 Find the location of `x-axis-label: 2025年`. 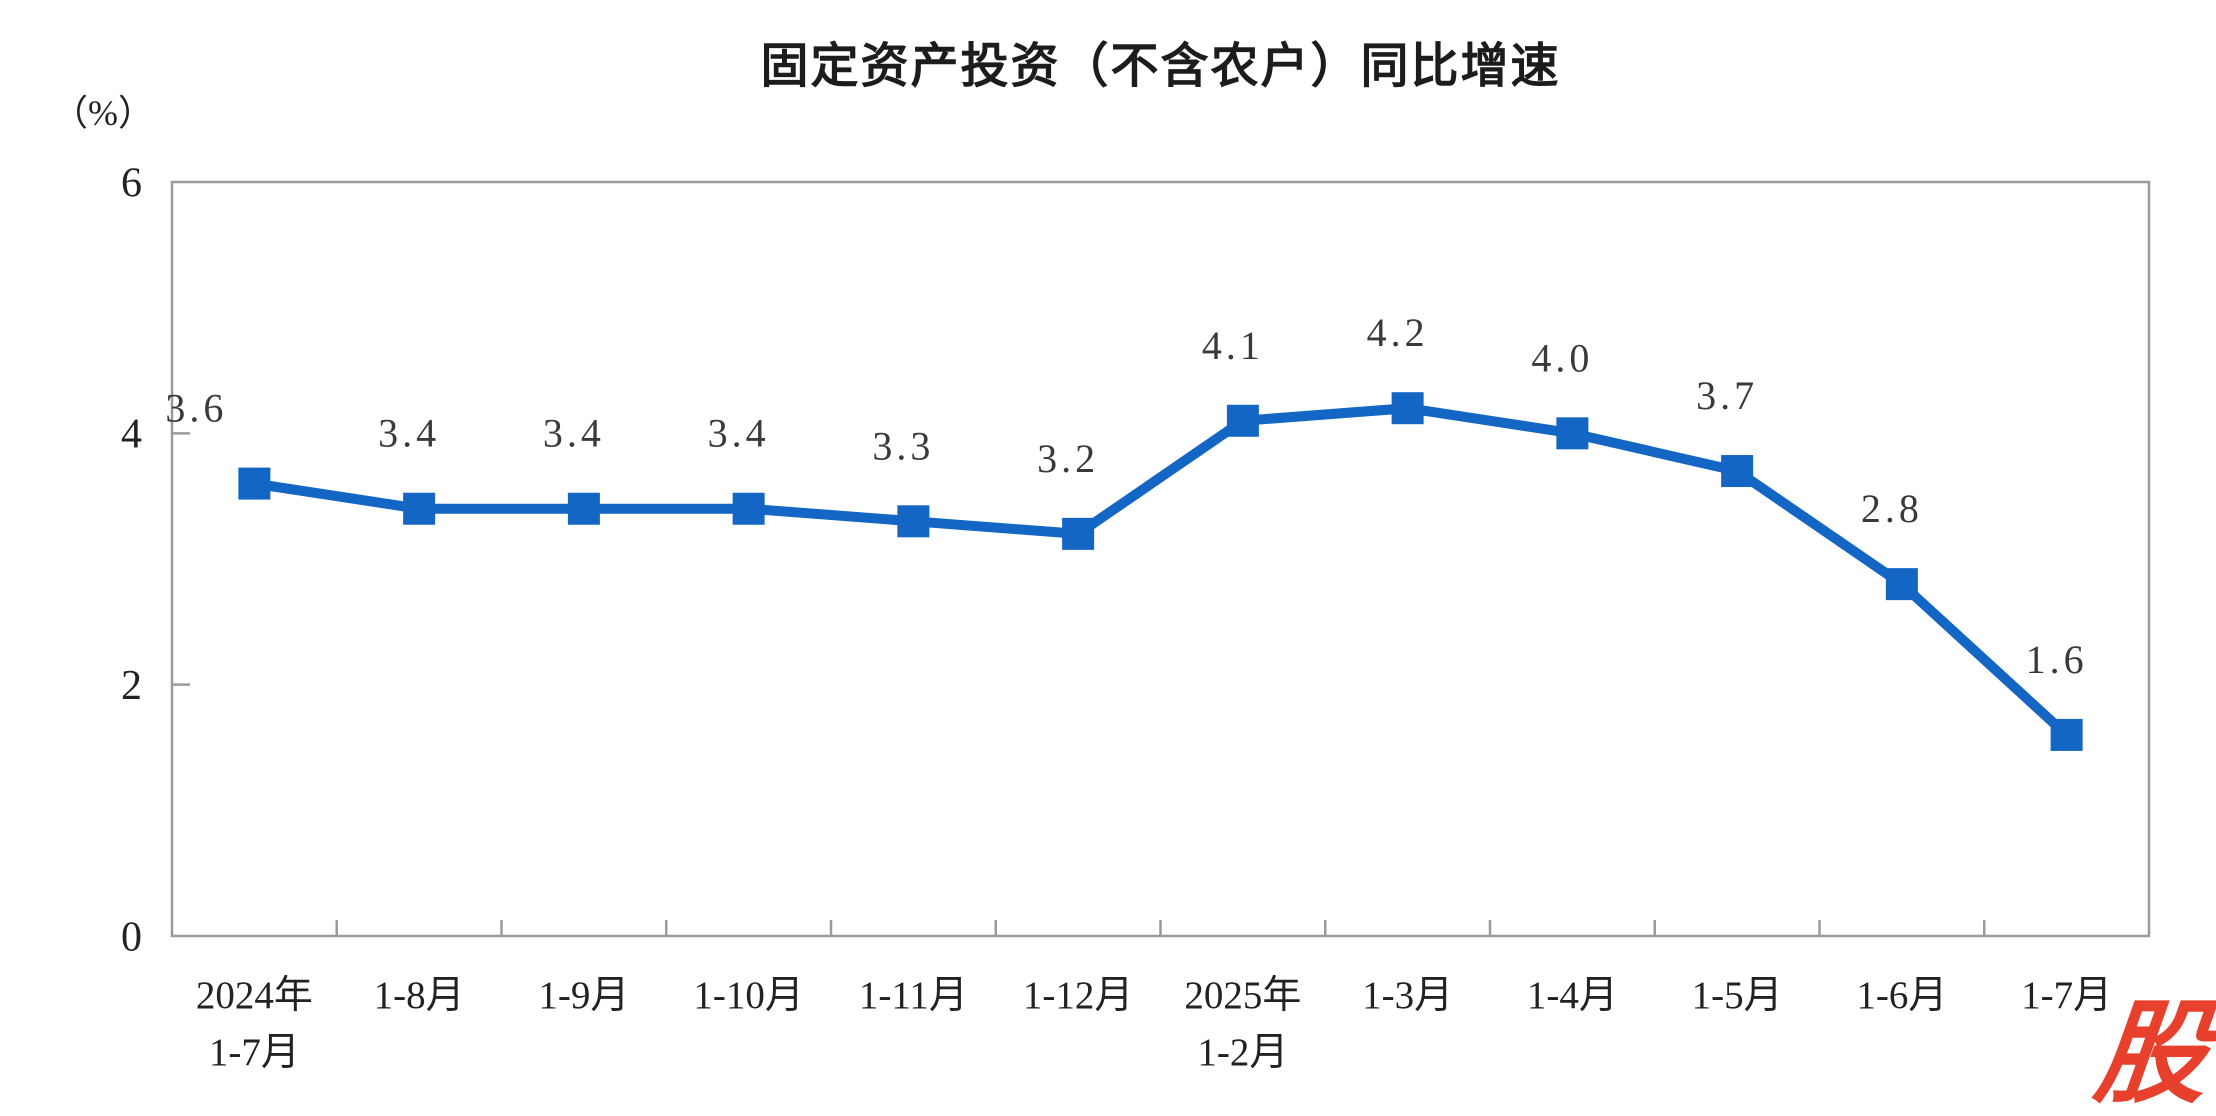

x-axis-label: 2025年 is located at coordinates (1242, 995).